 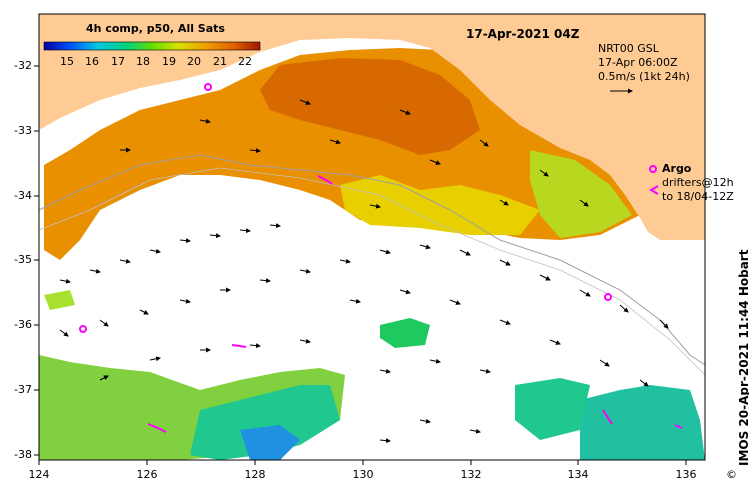 I want to click on sst-colder-region, so click(x=270, y=442).